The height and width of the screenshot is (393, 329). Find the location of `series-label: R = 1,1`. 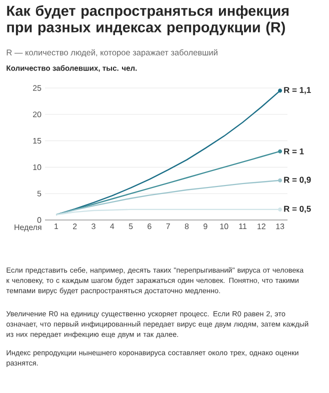

series-label: R = 1,1 is located at coordinates (297, 90).